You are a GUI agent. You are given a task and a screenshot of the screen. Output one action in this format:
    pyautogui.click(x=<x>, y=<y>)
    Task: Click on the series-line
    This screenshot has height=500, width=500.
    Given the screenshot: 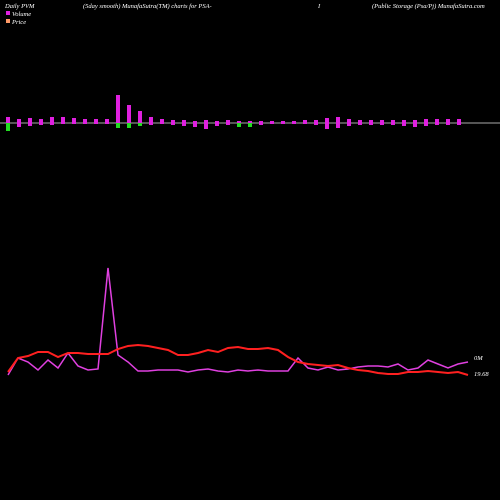 What is the action you would take?
    pyautogui.click(x=238, y=359)
    